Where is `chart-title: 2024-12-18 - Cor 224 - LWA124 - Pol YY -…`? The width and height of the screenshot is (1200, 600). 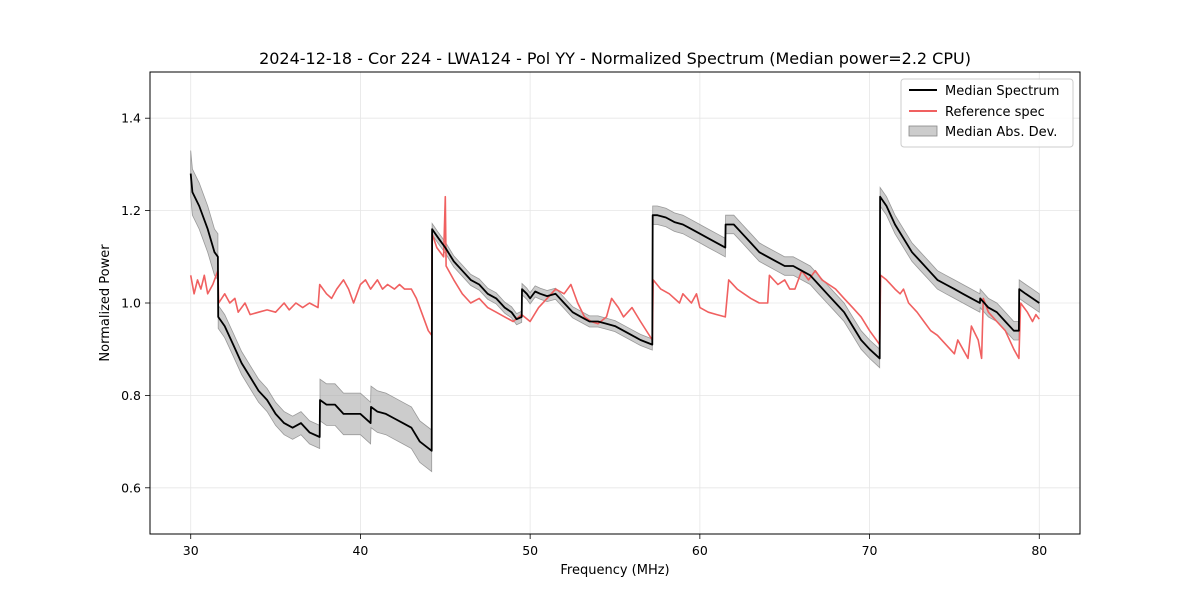
chart-title: 2024-12-18 - Cor 224 - LWA124 - Pol YY -… is located at coordinates (615, 58).